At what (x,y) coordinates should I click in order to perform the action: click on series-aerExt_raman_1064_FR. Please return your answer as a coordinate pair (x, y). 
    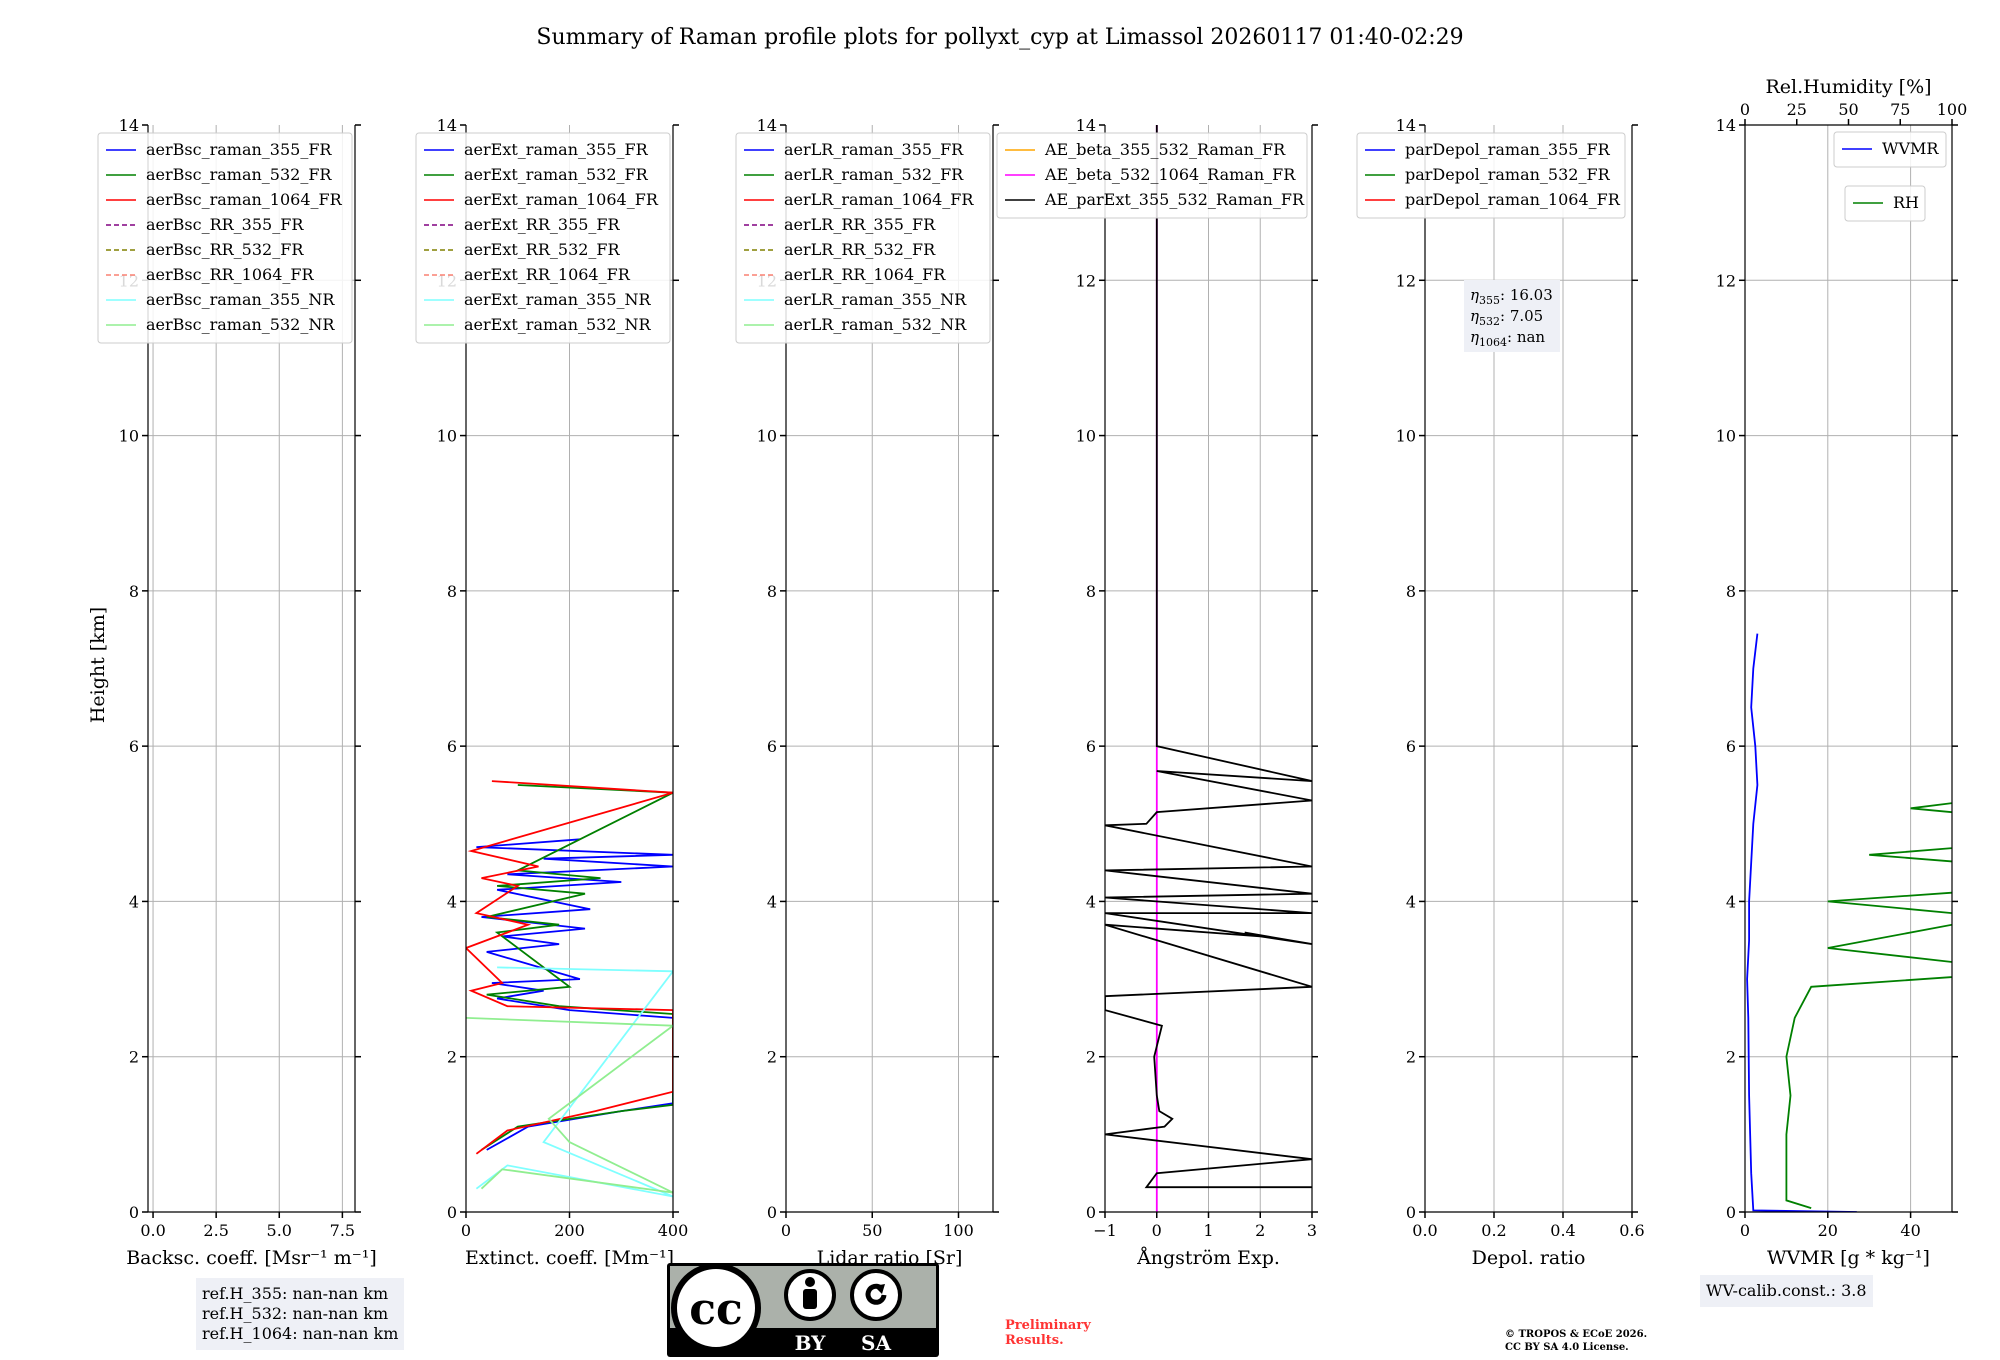
    Looking at the image, I should click on (569, 967).